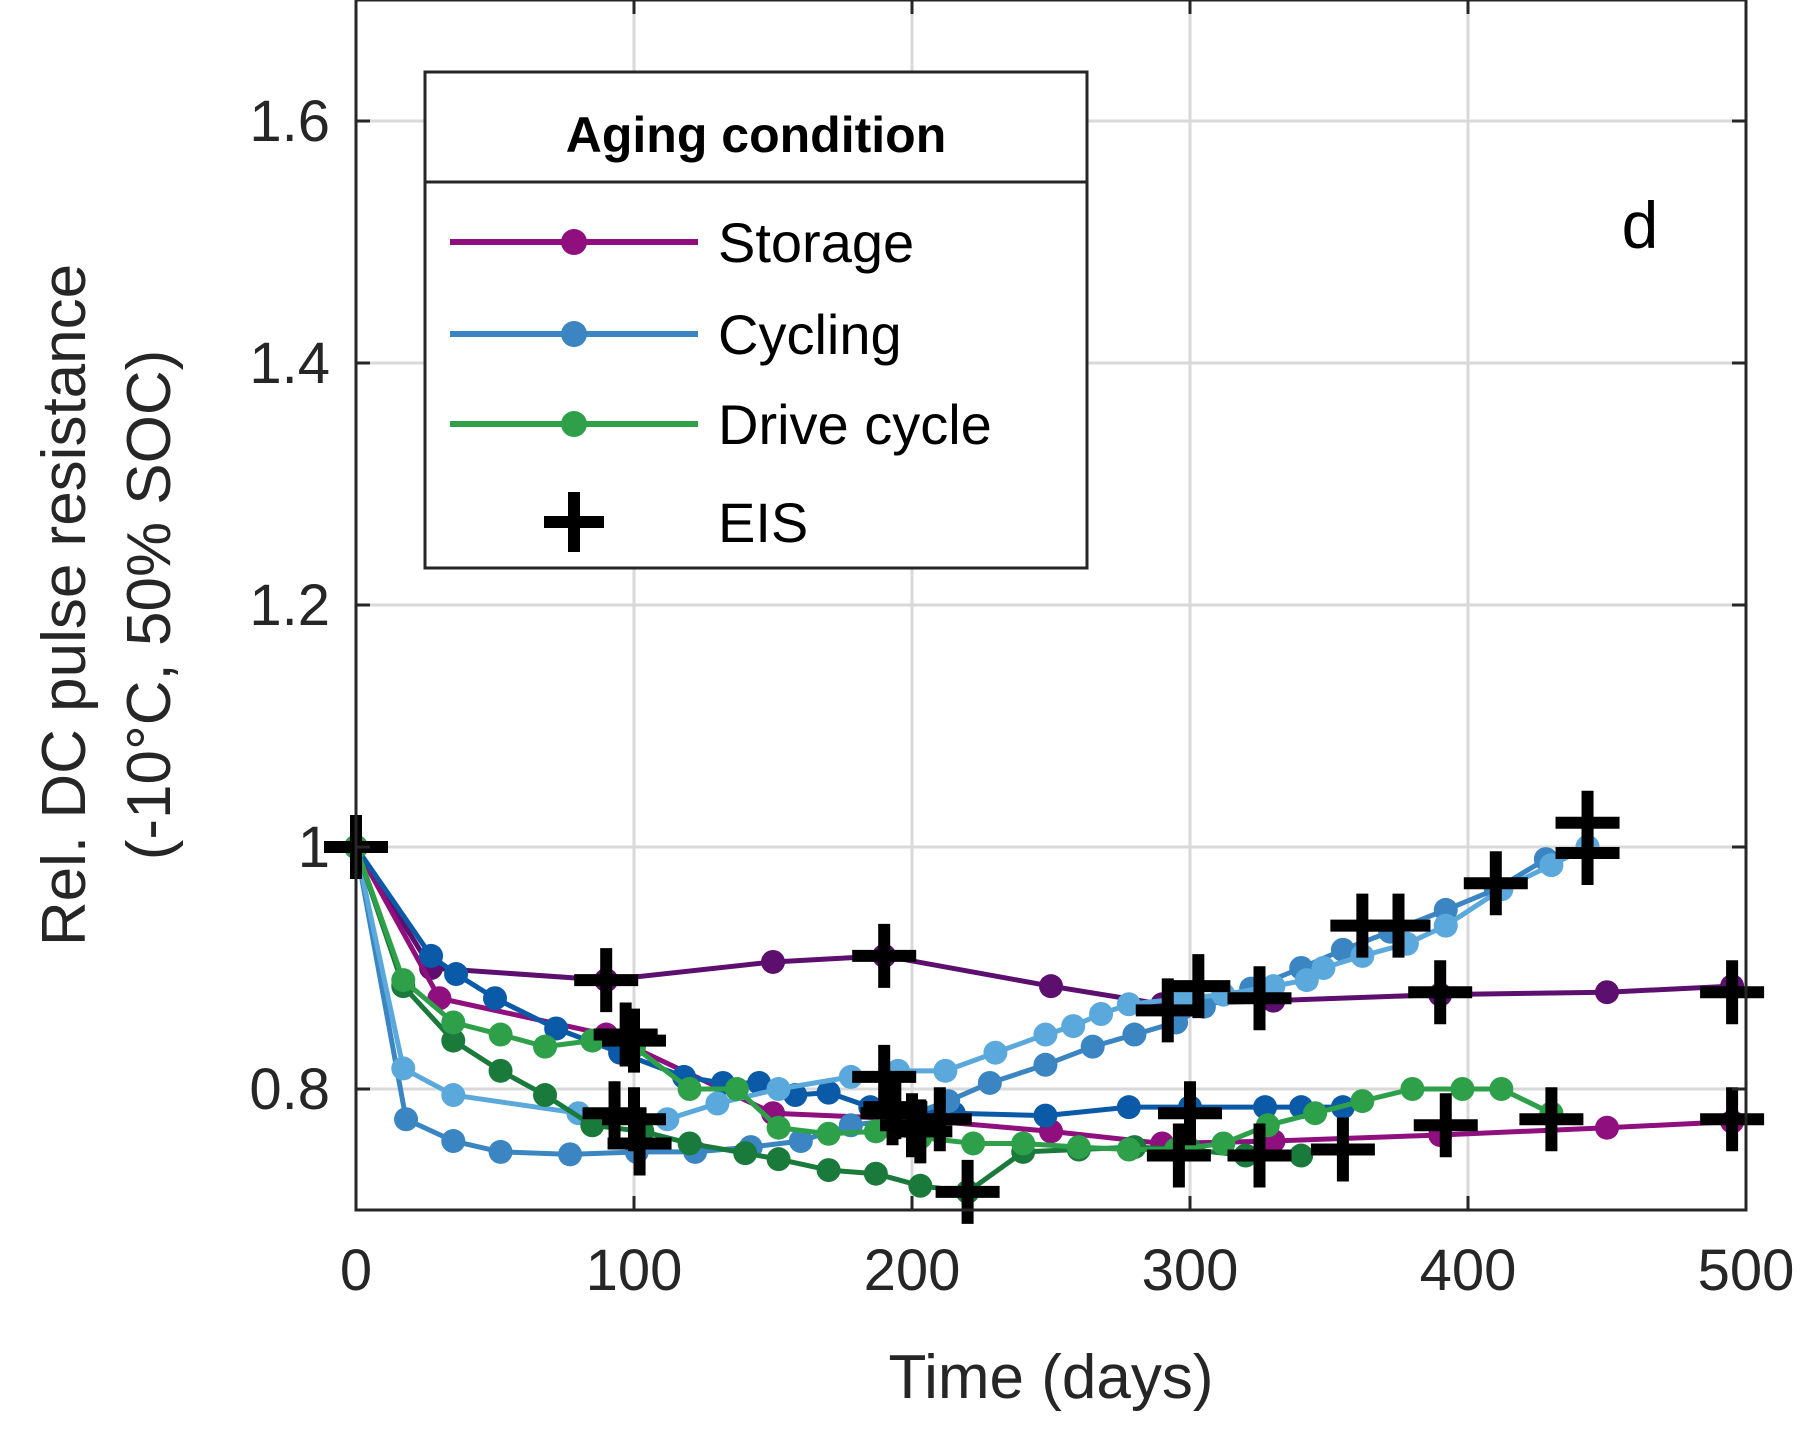 This screenshot has width=1809, height=1455. I want to click on x-tick-label: 500, so click(1746, 1270).